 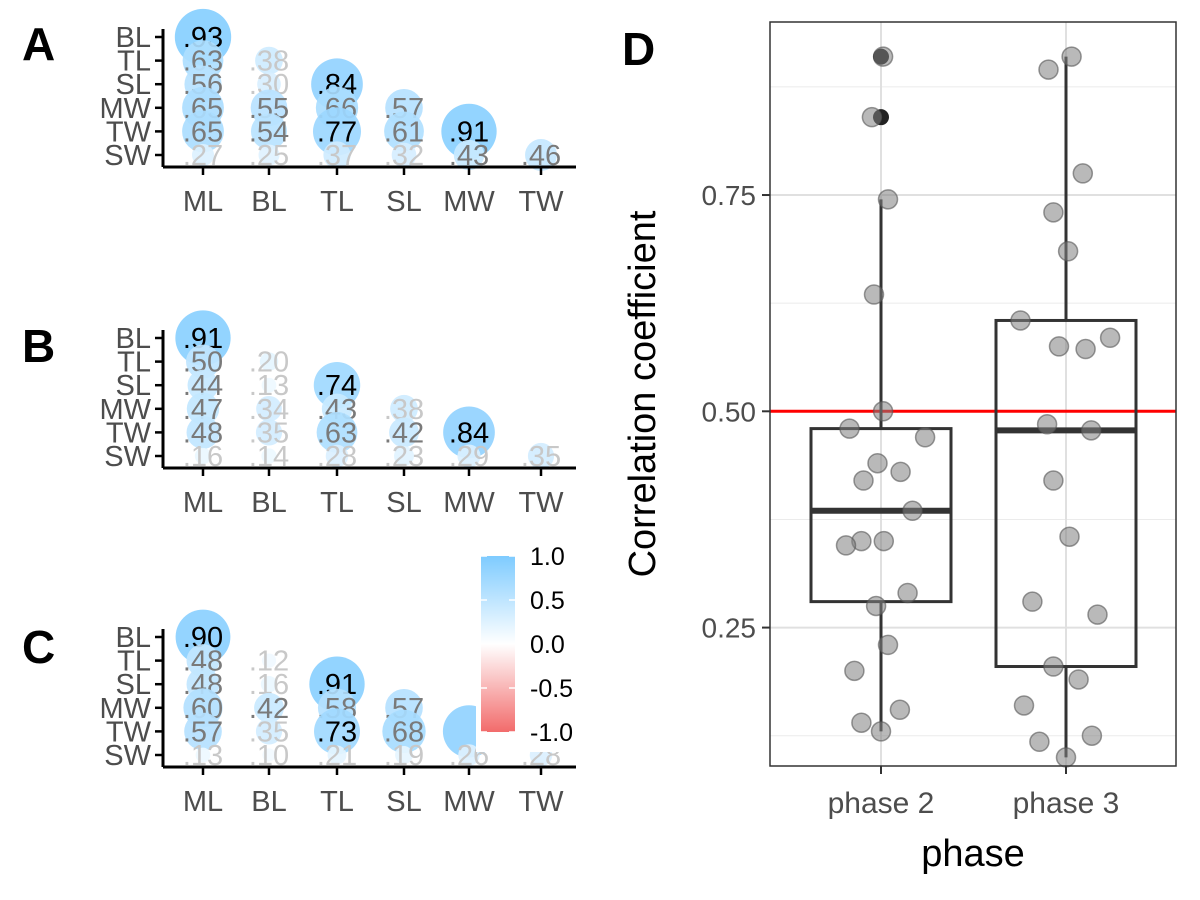 What do you see at coordinates (547, 645) in the screenshot?
I see `colorbar-tick-label: 0.0` at bounding box center [547, 645].